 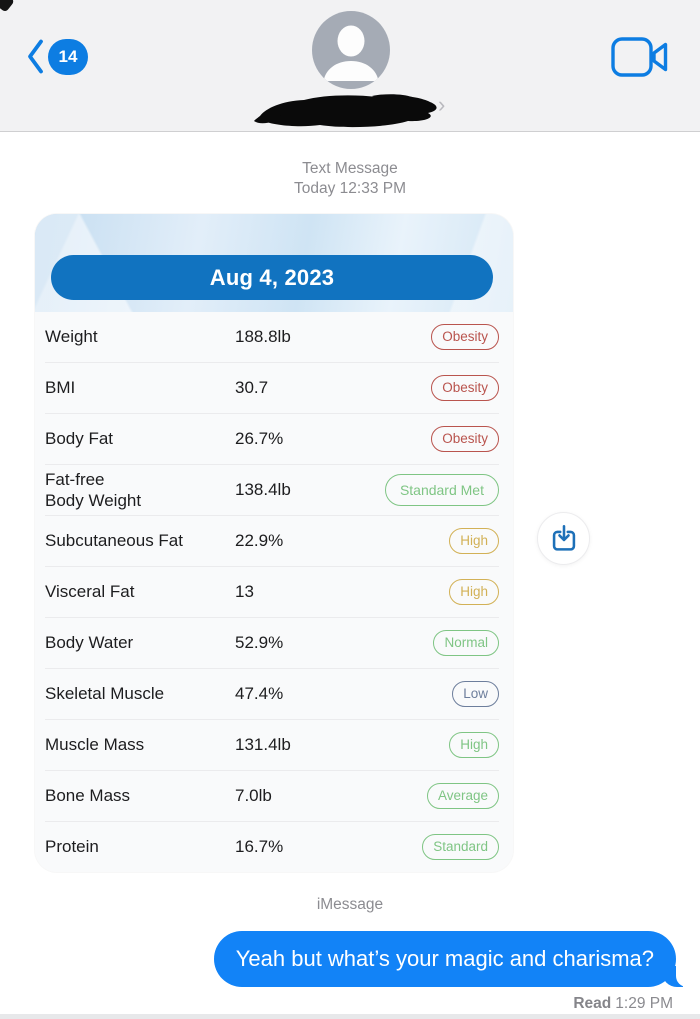 What do you see at coordinates (105, 694) in the screenshot?
I see `metric-label: Skeletal Muscle` at bounding box center [105, 694].